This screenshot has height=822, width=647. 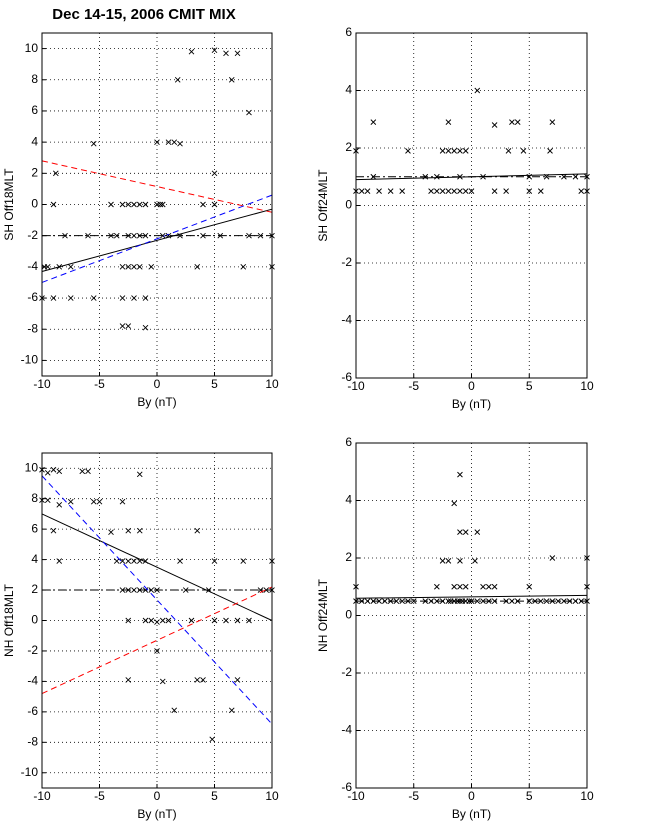 What do you see at coordinates (32, 48) in the screenshot?
I see `y-tick-label: 10` at bounding box center [32, 48].